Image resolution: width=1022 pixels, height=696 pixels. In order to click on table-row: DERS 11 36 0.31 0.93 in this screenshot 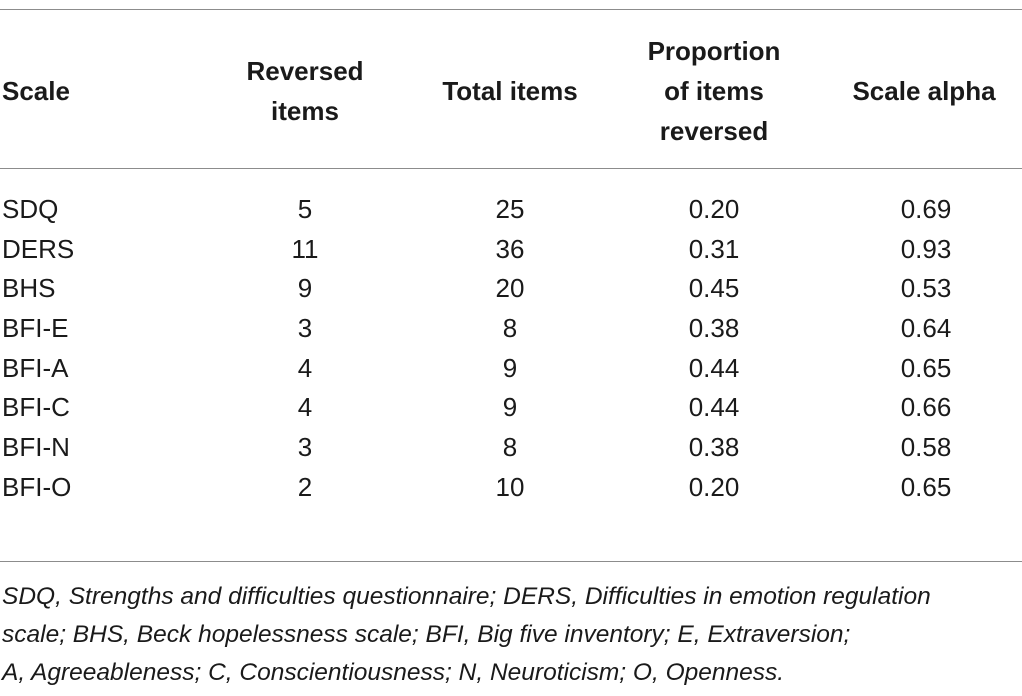, I will do `click(511, 249)`.